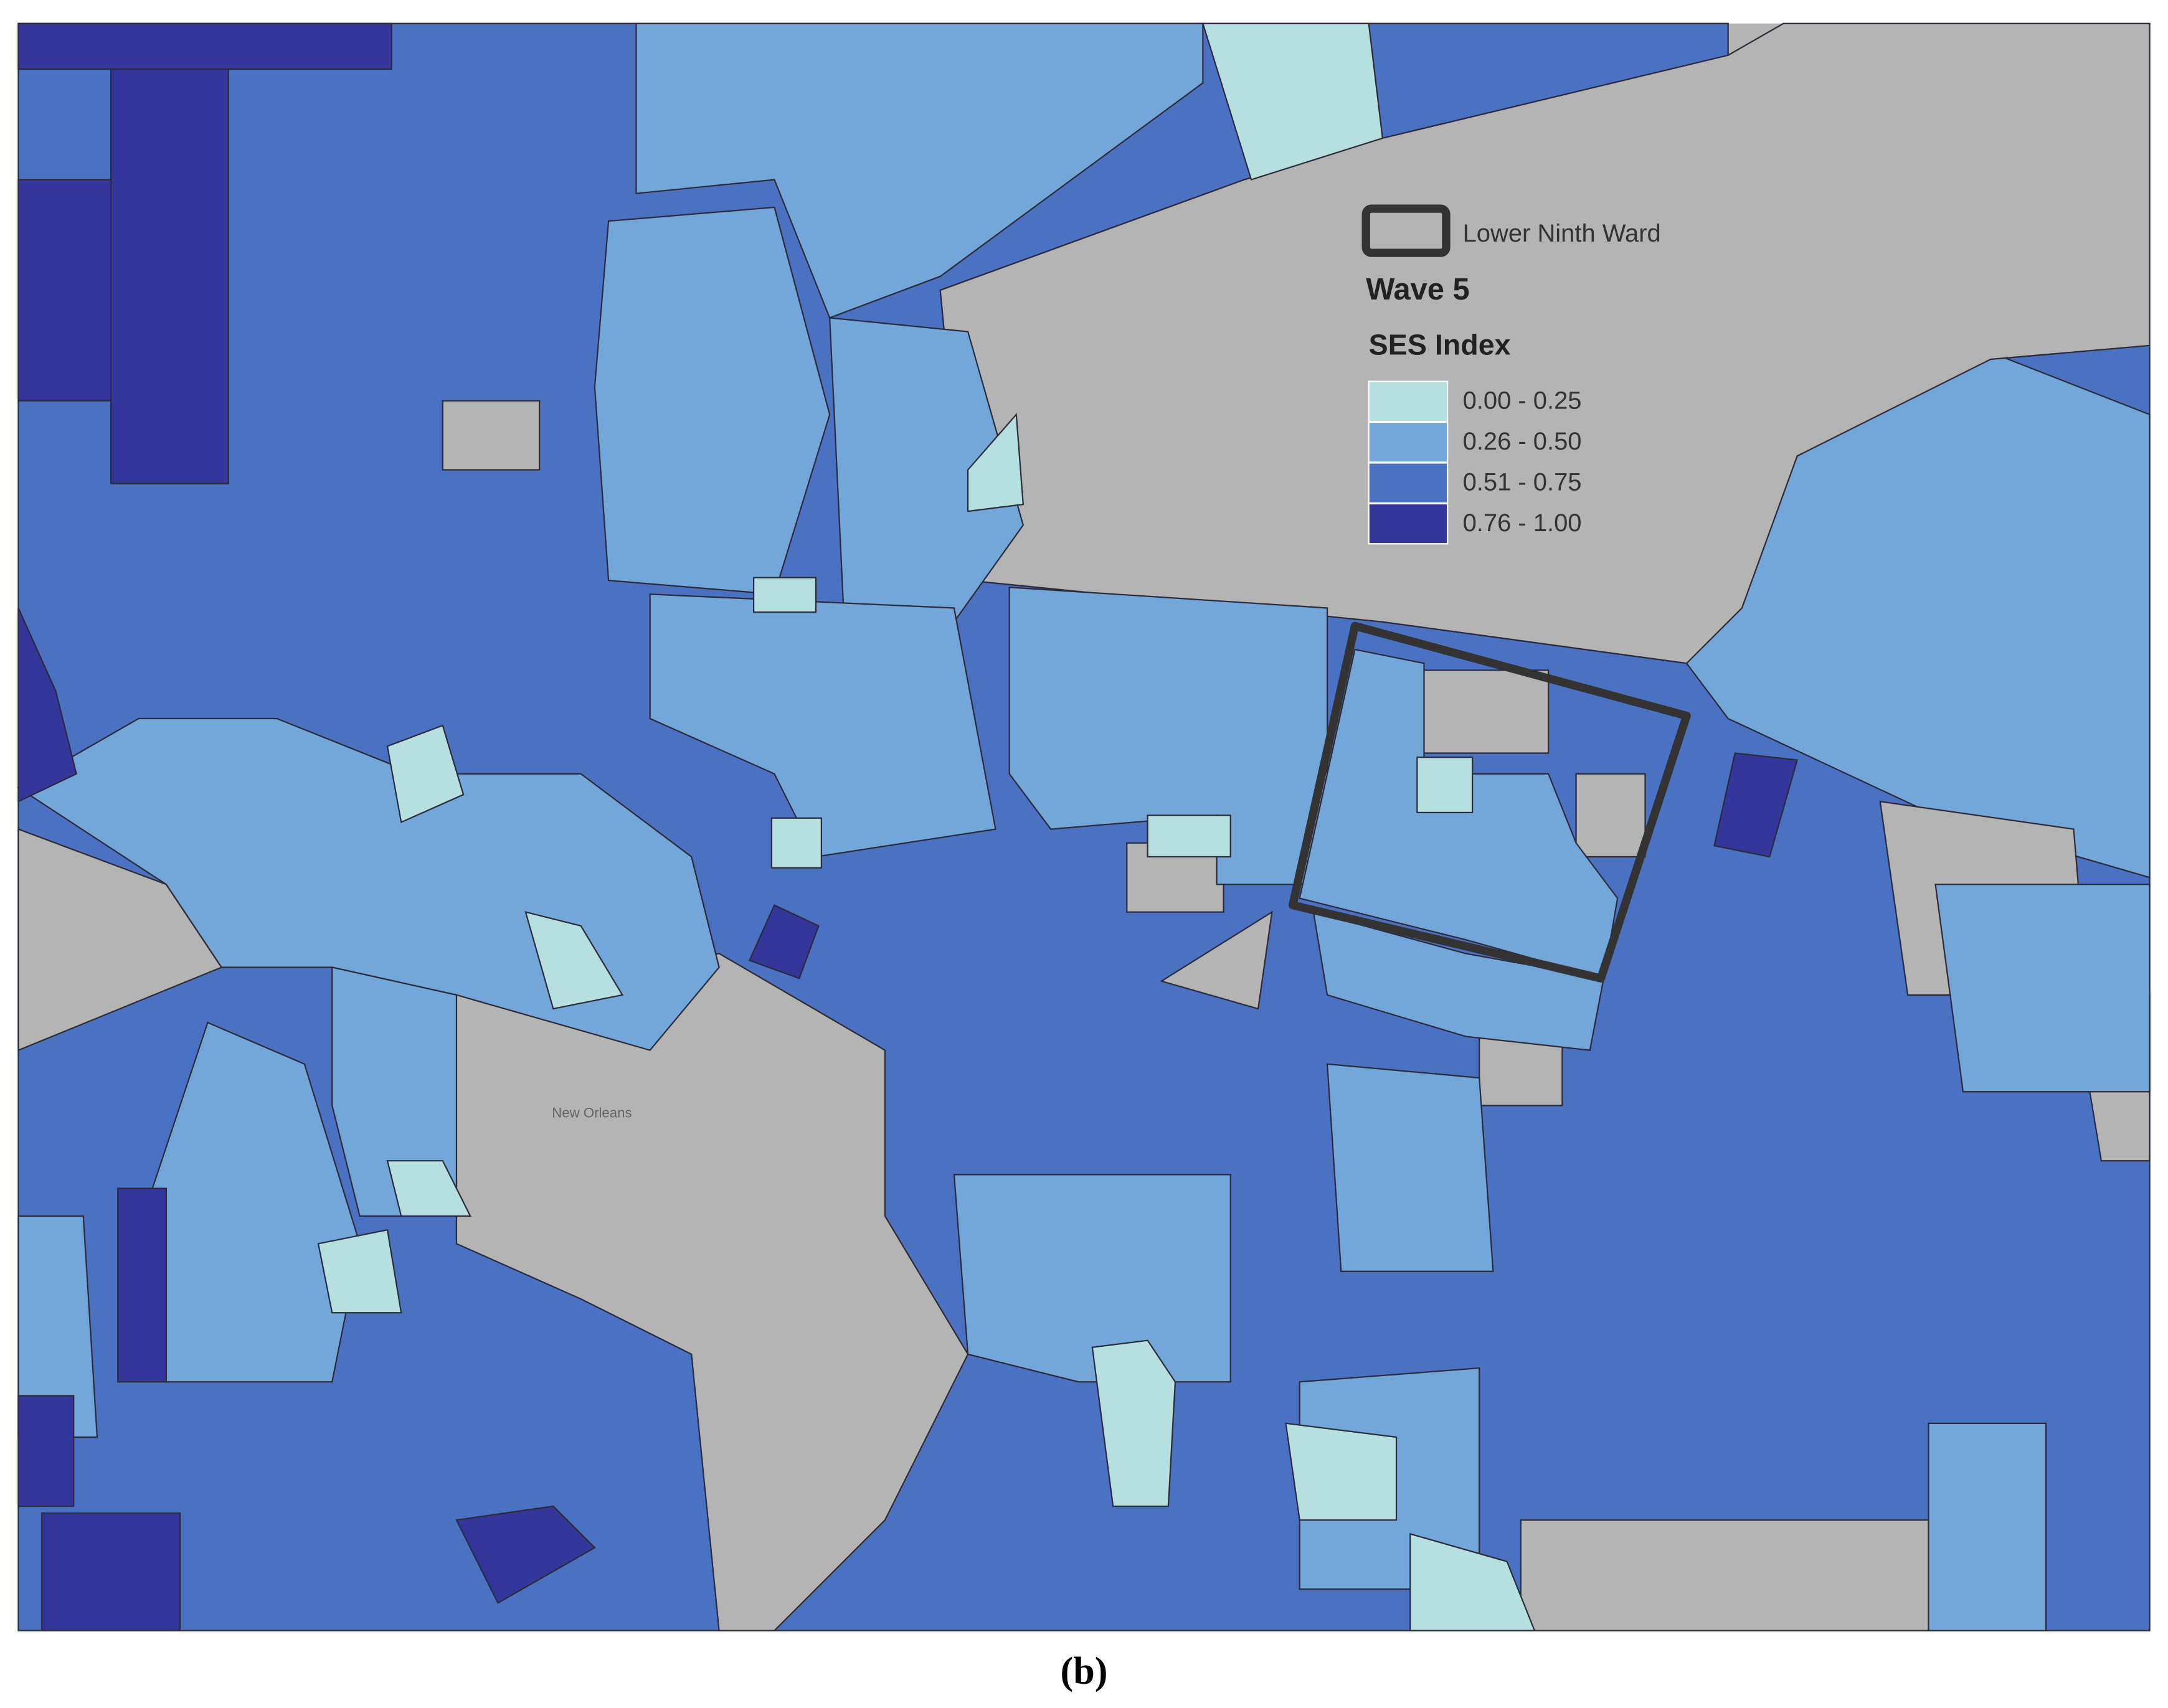  What do you see at coordinates (1417, 289) in the screenshot?
I see `legend-title: Wave 5` at bounding box center [1417, 289].